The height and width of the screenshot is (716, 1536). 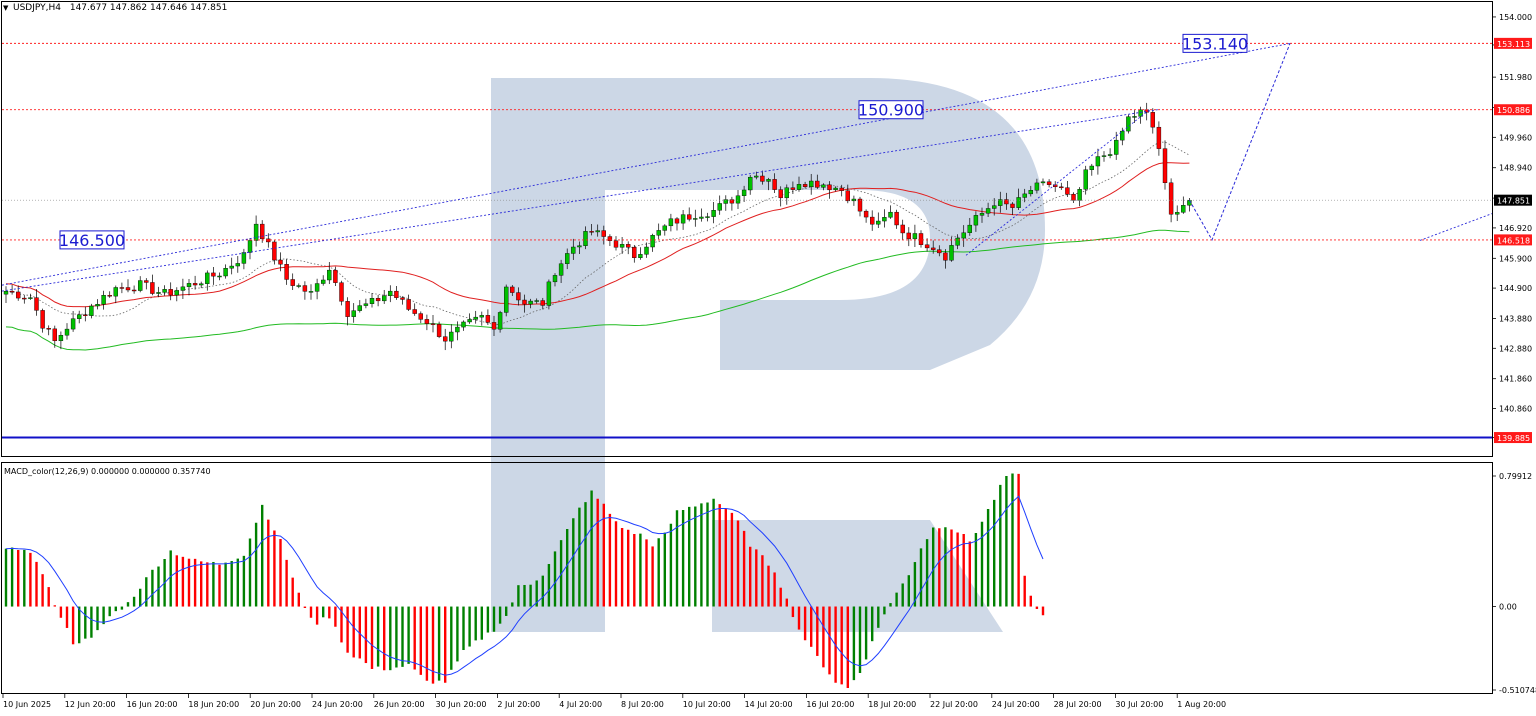 I want to click on annotation-text: 146.500, so click(x=92, y=240).